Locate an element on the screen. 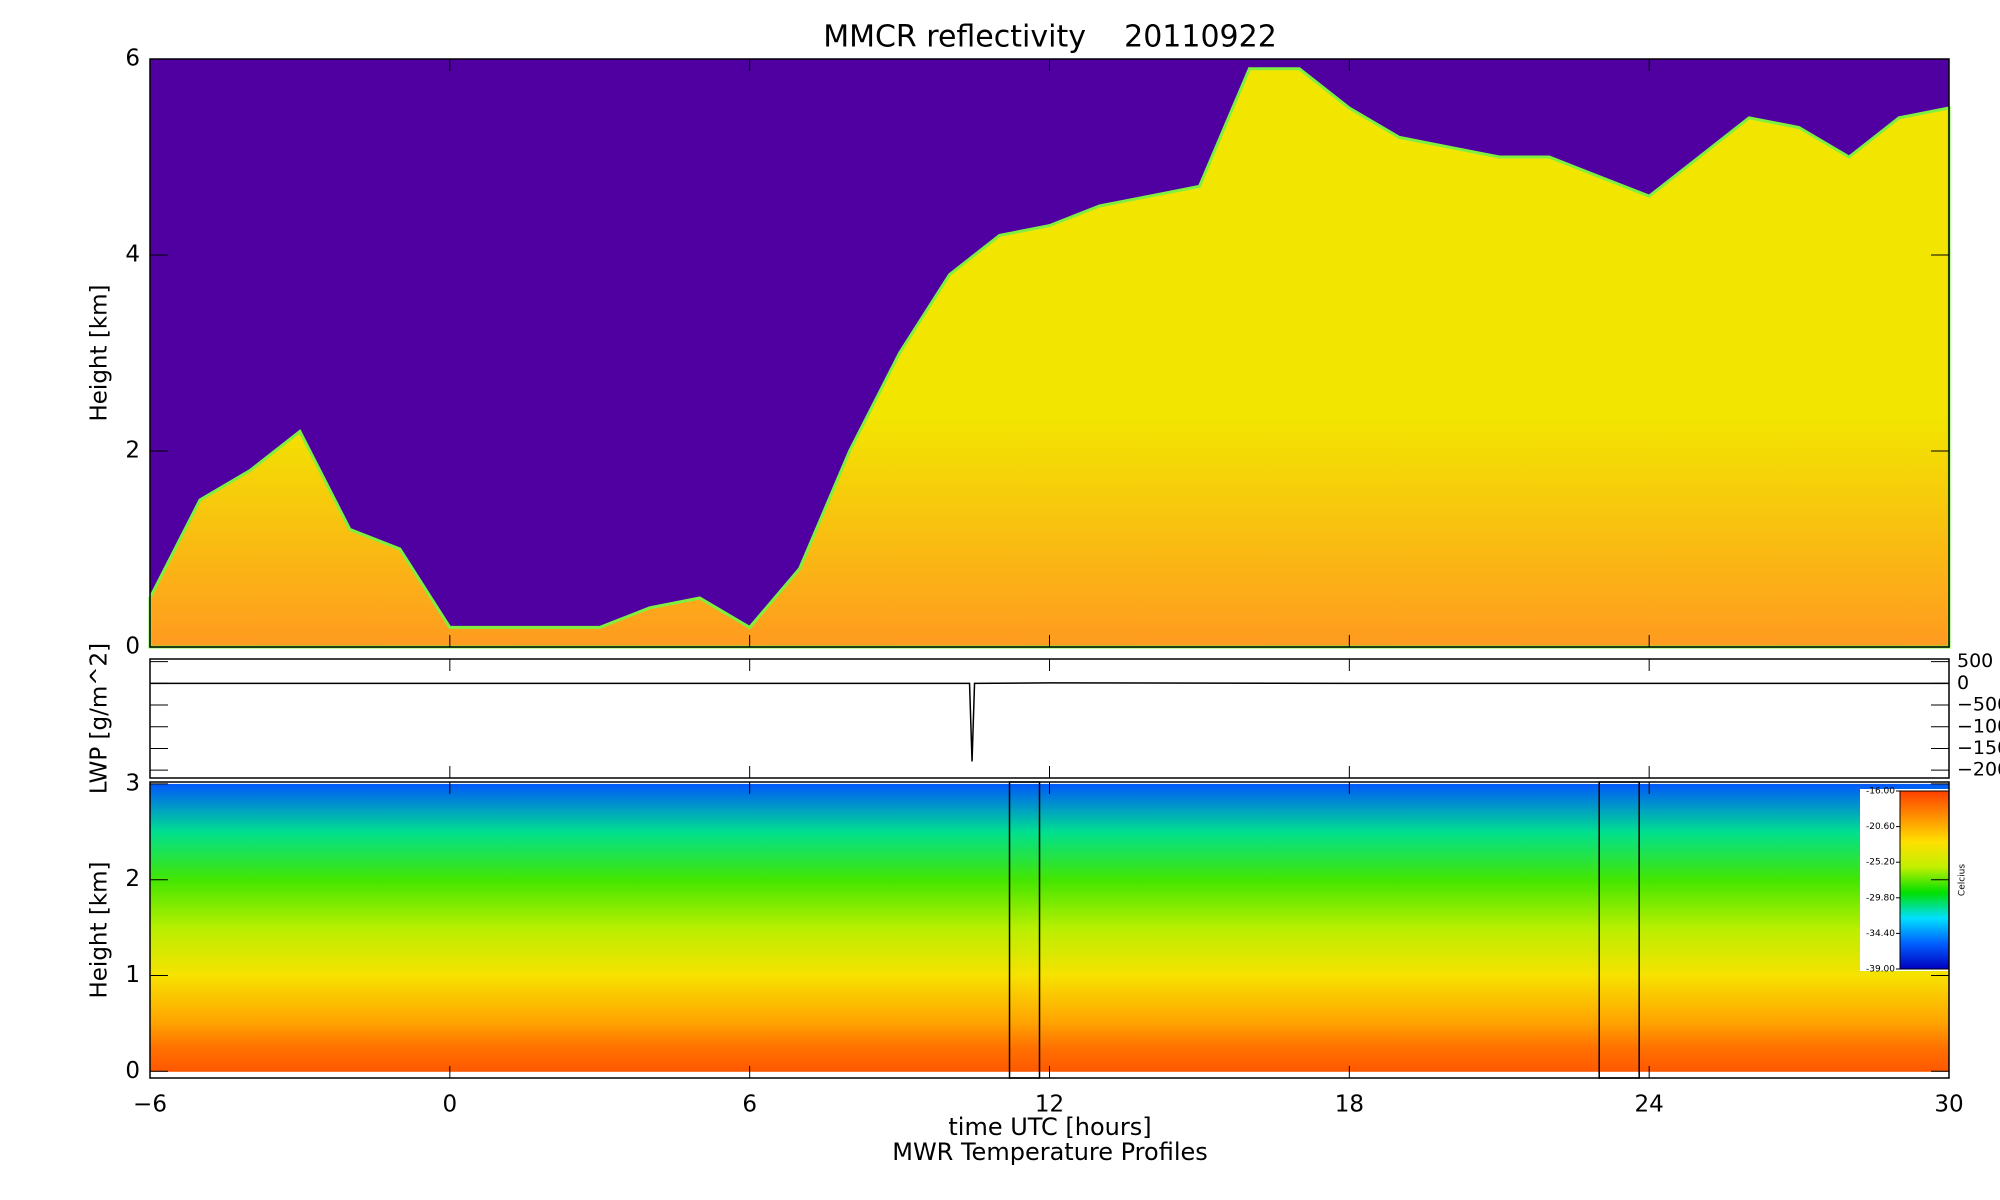  y2-tick-label: 500 is located at coordinates (1975, 661).